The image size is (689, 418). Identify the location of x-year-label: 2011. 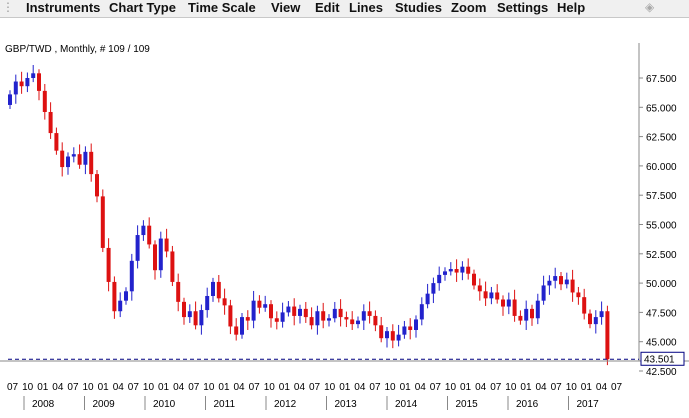
(225, 404).